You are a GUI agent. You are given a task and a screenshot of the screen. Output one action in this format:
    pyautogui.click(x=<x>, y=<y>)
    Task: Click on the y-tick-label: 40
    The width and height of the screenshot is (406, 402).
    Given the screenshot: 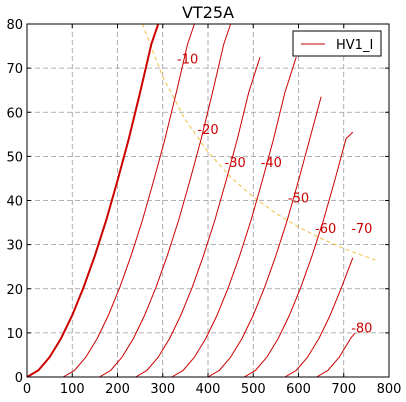 What is the action you would take?
    pyautogui.click(x=14, y=202)
    